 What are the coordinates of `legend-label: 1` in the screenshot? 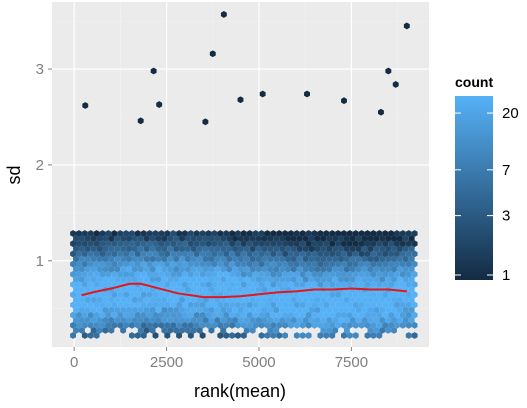 It's located at (506, 275).